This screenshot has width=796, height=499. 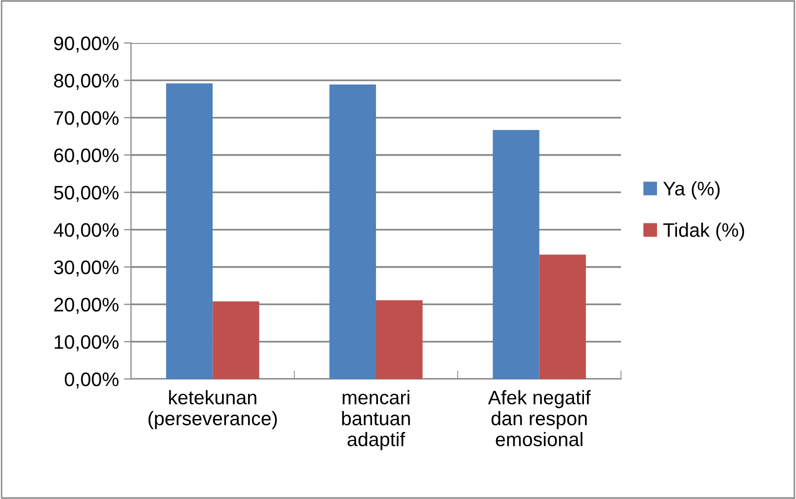 What do you see at coordinates (86, 82) in the screenshot?
I see `y-tick-label: 80,00%` at bounding box center [86, 82].